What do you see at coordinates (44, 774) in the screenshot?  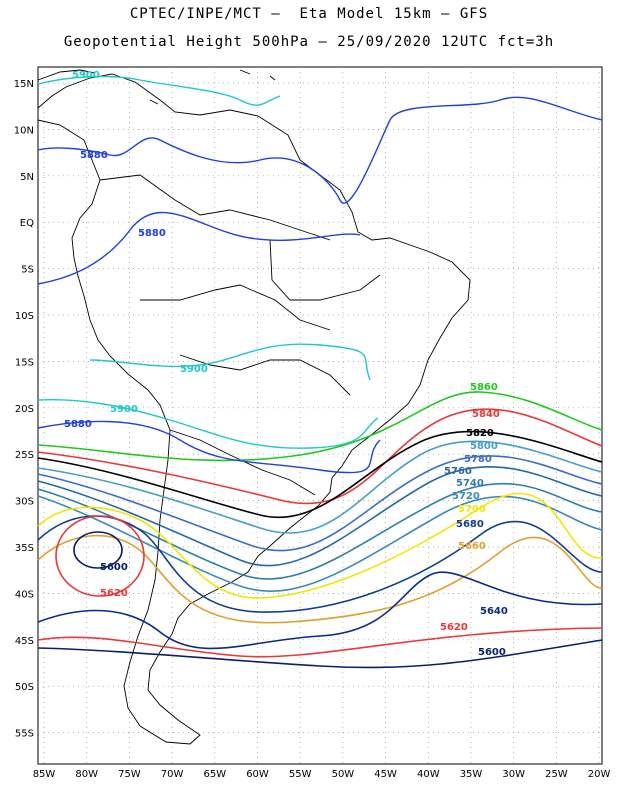 I see `lon-tick-label: 85W` at bounding box center [44, 774].